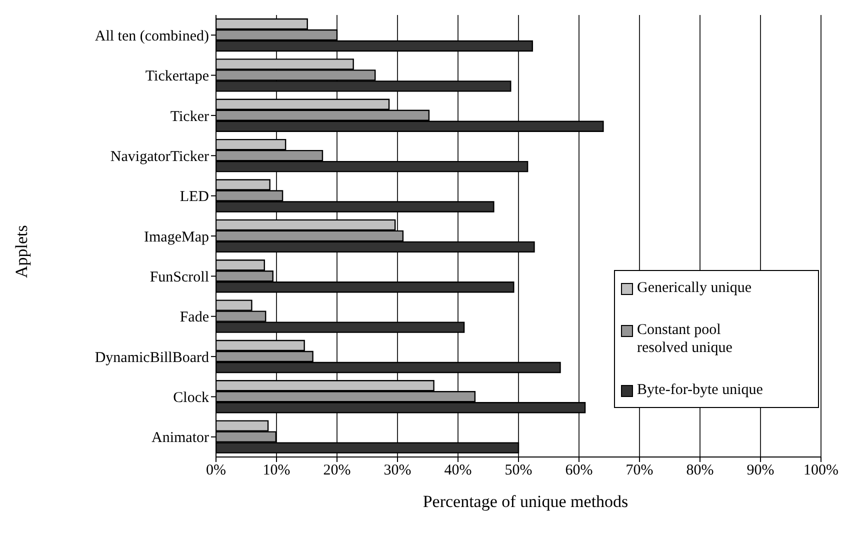  I want to click on y-axis-title: Applets, so click(22, 251).